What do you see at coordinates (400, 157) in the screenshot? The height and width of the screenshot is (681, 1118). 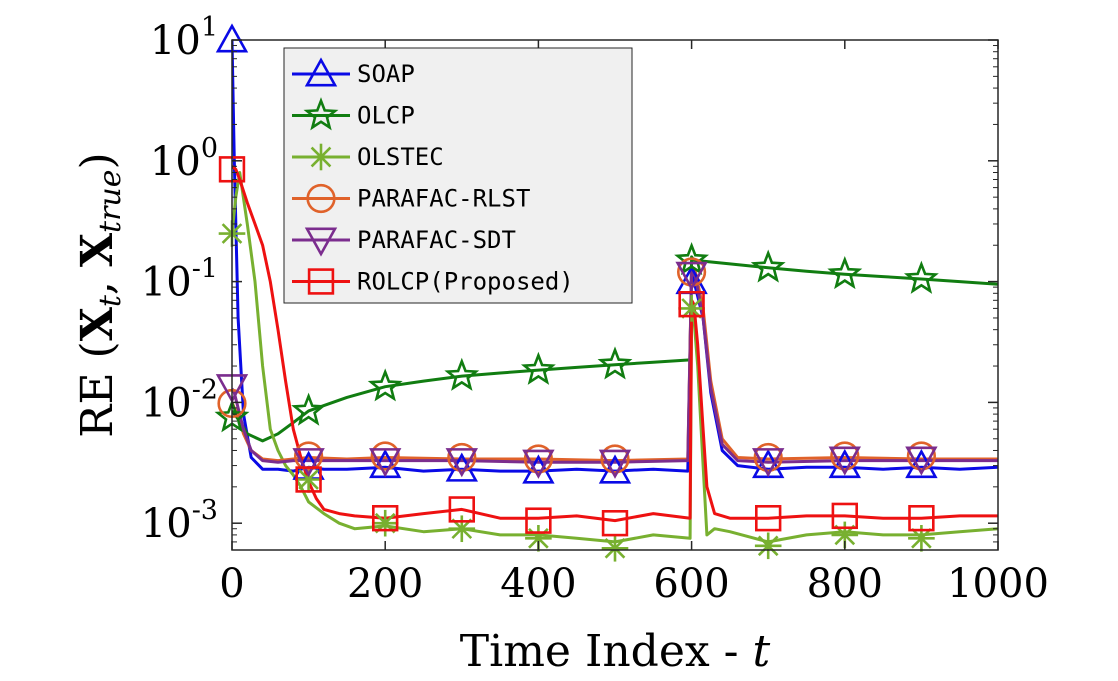 I see `legend-label-2: OLSTEC` at bounding box center [400, 157].